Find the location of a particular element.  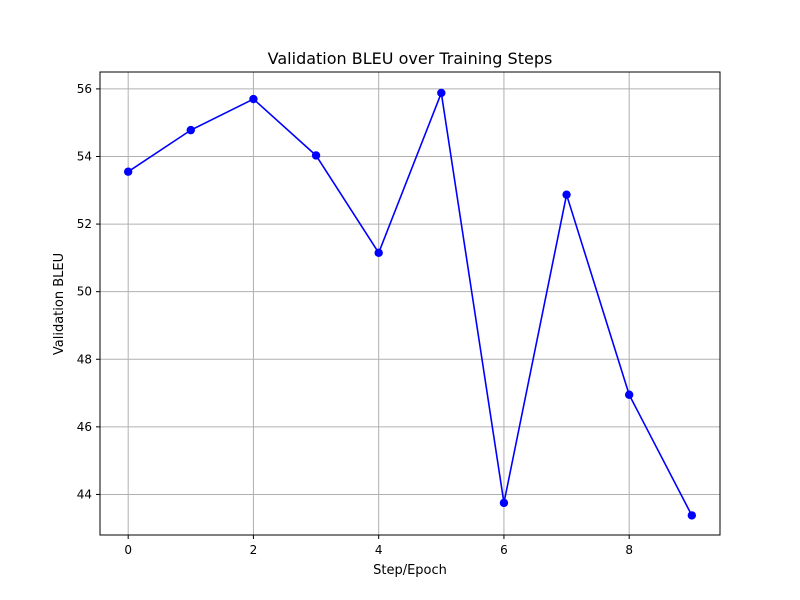

y-tick-label: 56 is located at coordinates (84, 89).